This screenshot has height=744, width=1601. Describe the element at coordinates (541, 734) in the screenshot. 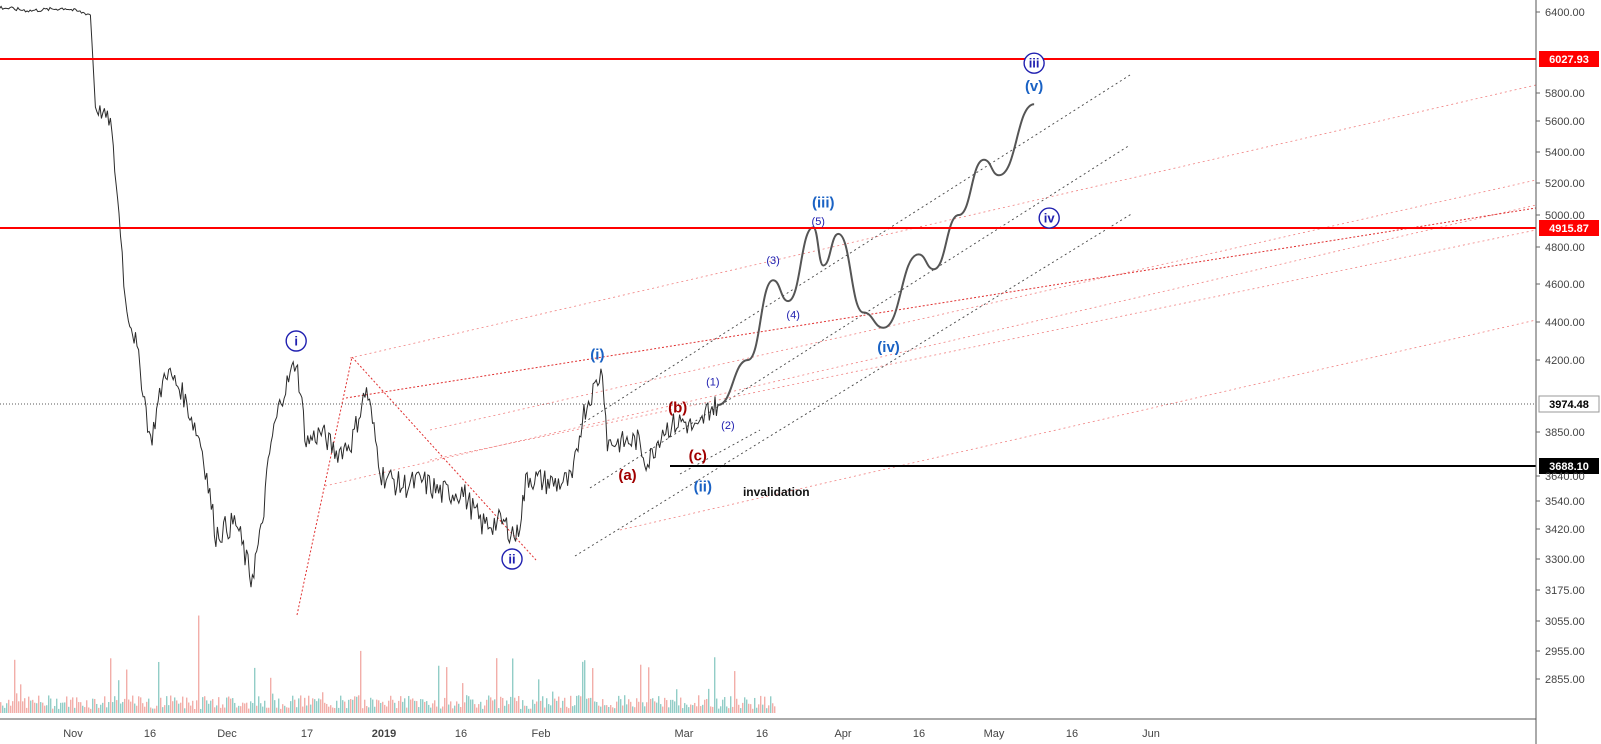

I see `x-tick-label: Feb` at that location.